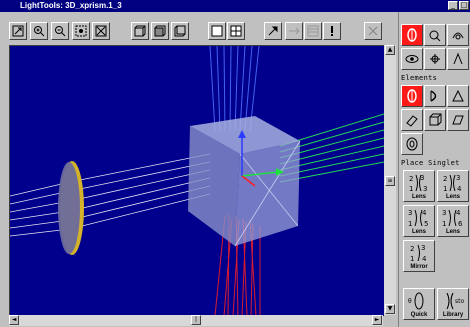  I want to click on receiver-icon, so click(458, 58).